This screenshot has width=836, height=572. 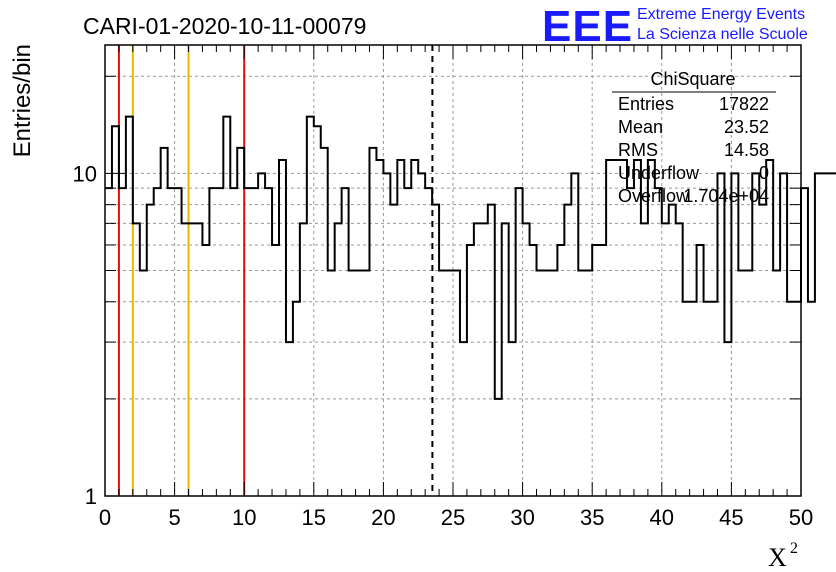 What do you see at coordinates (522, 517) in the screenshot?
I see `x-tick-label: 30` at bounding box center [522, 517].